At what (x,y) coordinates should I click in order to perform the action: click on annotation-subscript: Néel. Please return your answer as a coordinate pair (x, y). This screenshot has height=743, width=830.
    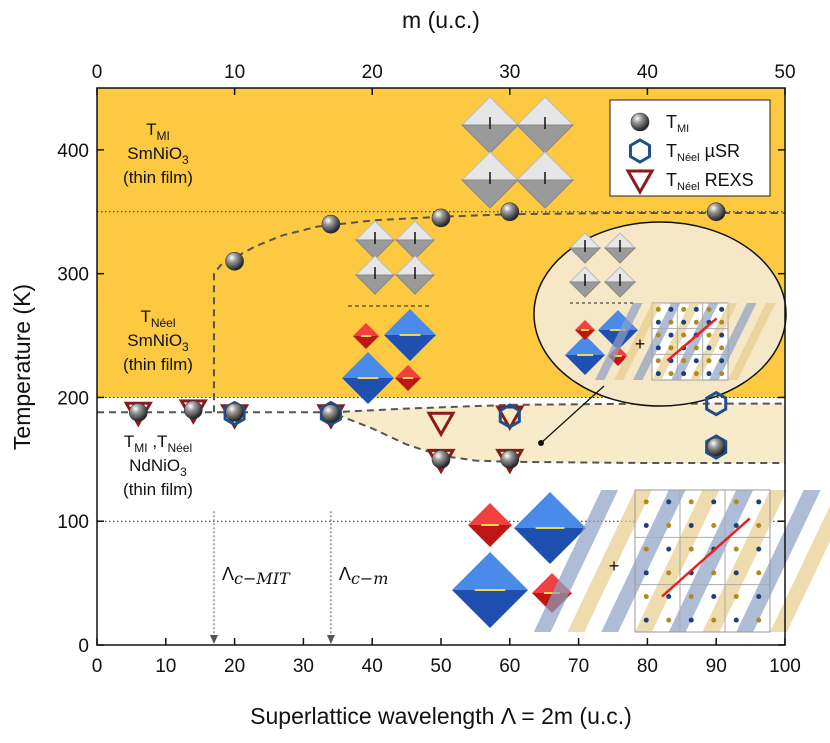
    Looking at the image, I should click on (163, 323).